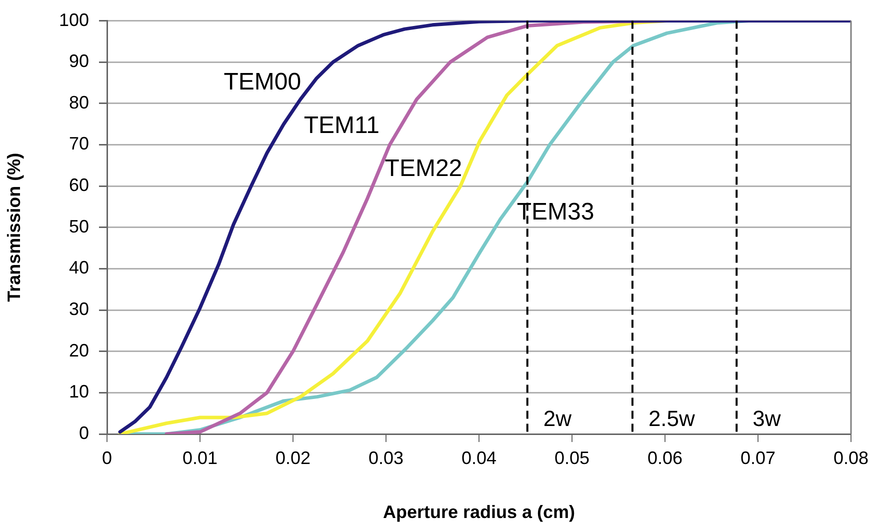  Describe the element at coordinates (479, 512) in the screenshot. I see `x-axis-title: Aperture radius a (cm)` at that location.